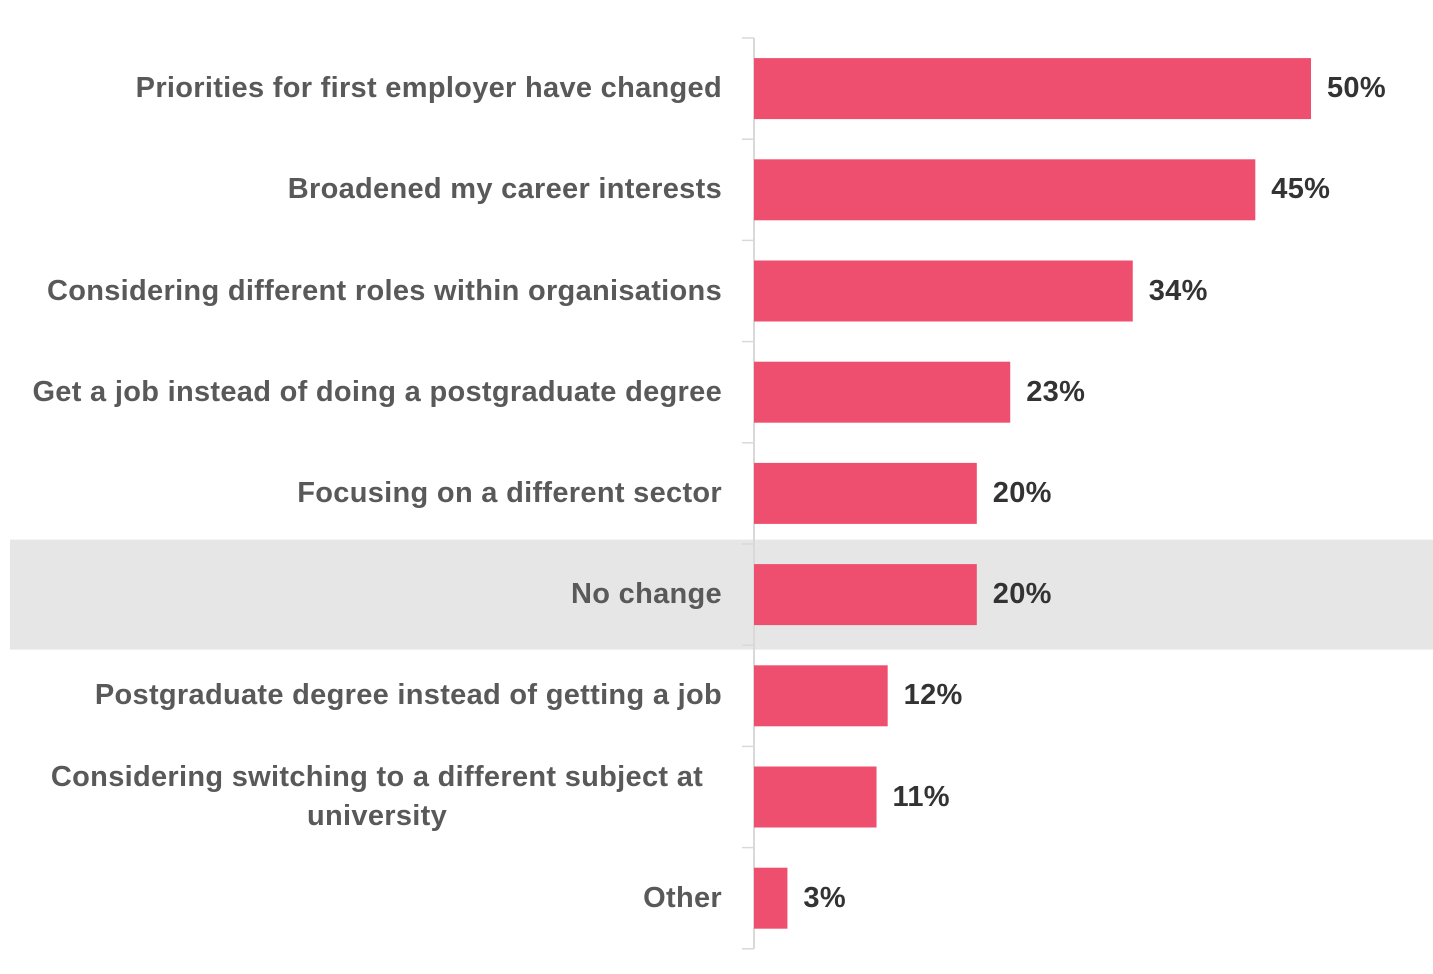 This screenshot has width=1433, height=974. Describe the element at coordinates (372, 898) in the screenshot. I see `category-label: Other` at that location.